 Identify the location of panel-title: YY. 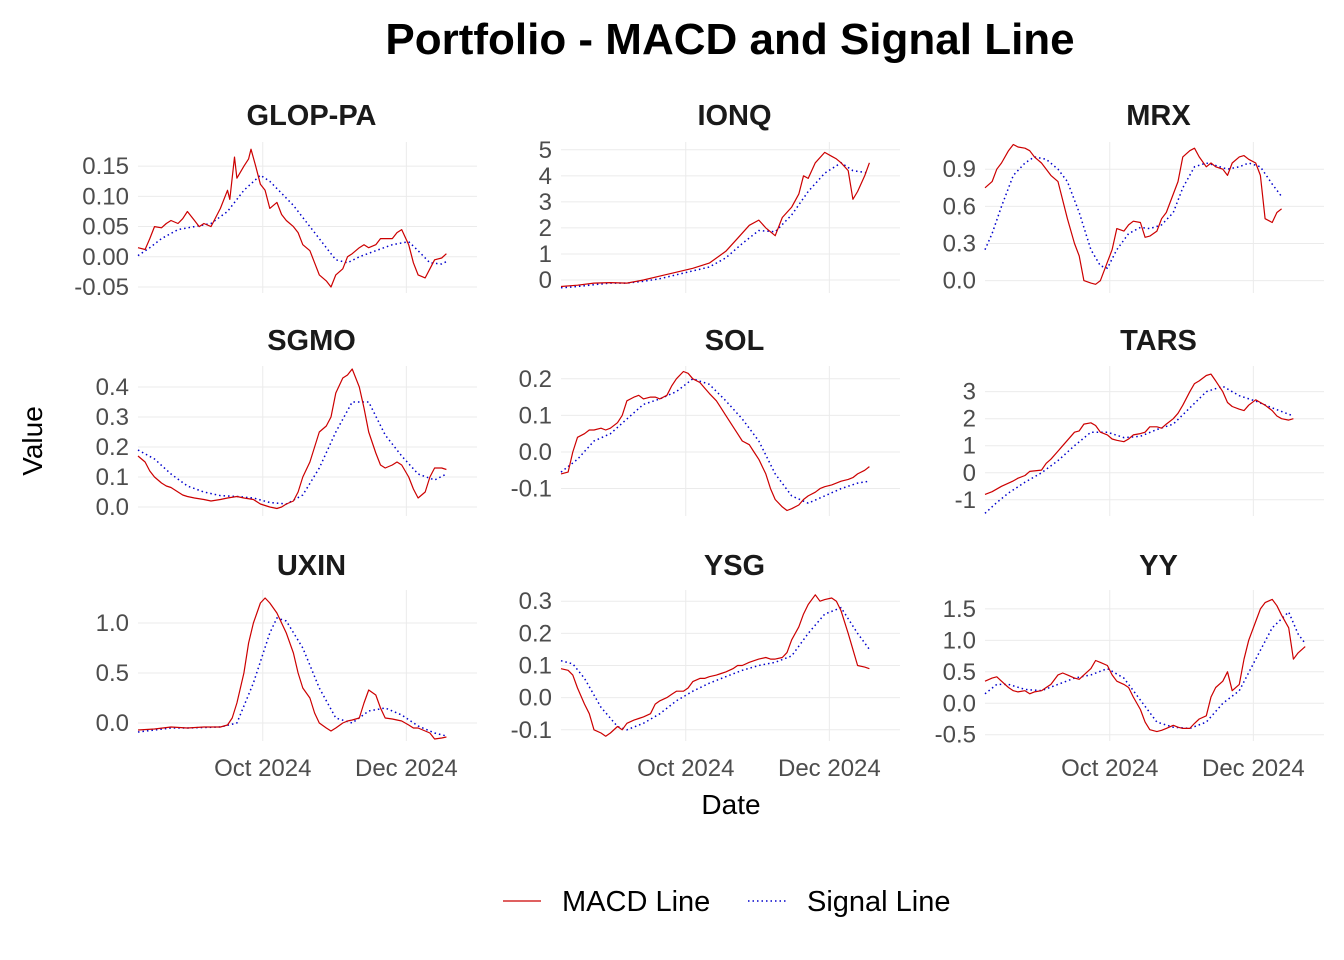
(1158, 566).